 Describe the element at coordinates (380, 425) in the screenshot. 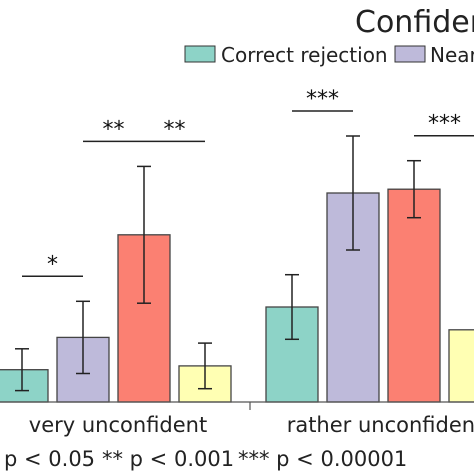

I see `category-label-rather-unconfident: rather unconfident` at that location.